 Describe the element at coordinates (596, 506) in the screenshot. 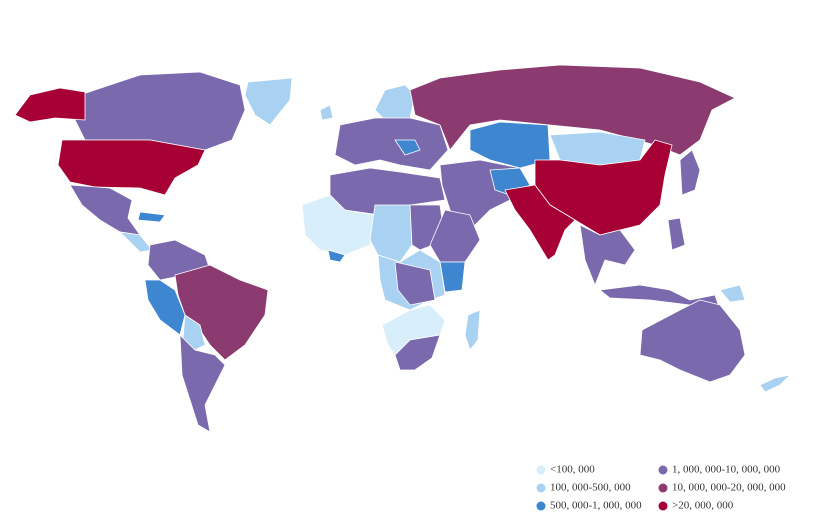

I see `legend-label: 500, 000-1, 000, 000` at that location.